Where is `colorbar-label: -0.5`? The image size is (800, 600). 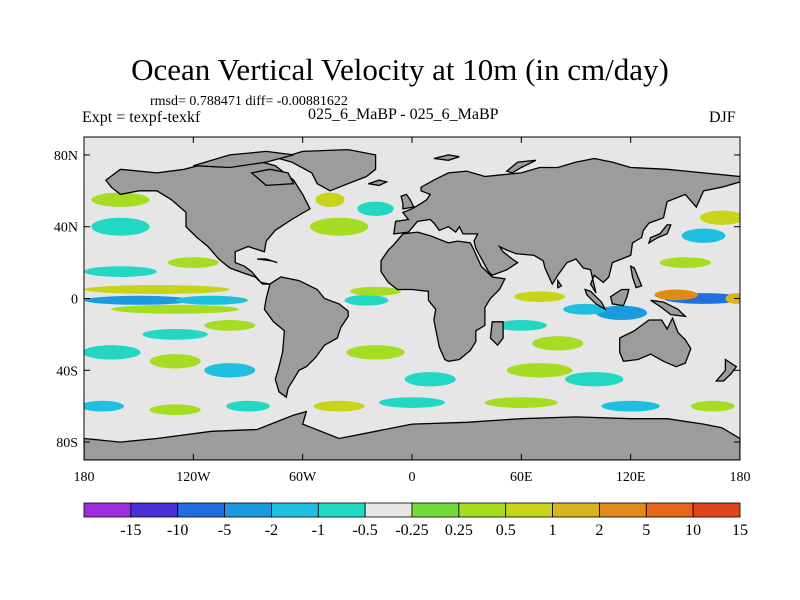 colorbar-label: -0.5 is located at coordinates (364, 530).